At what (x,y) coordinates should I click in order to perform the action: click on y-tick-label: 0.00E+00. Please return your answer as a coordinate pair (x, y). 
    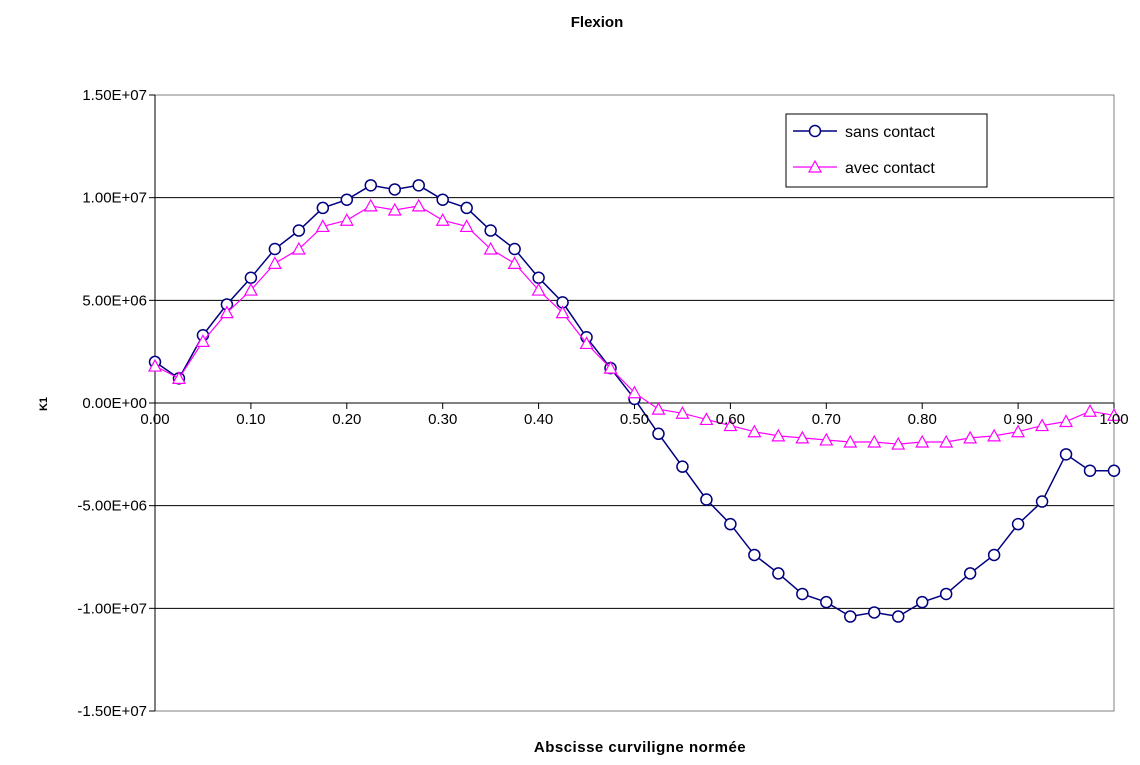
    Looking at the image, I should click on (114, 403).